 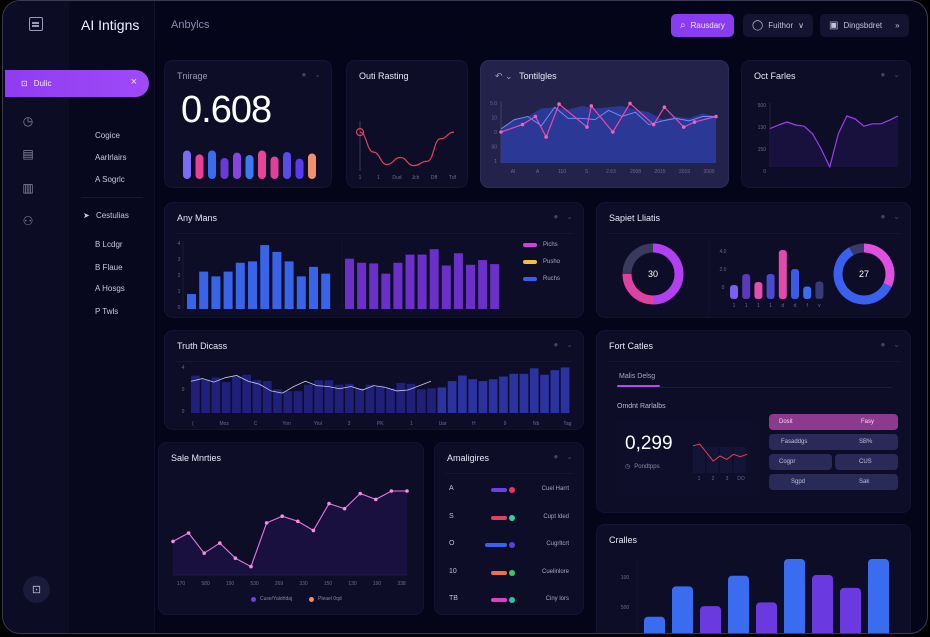 I want to click on table-cell-box: CUS, so click(x=866, y=462).